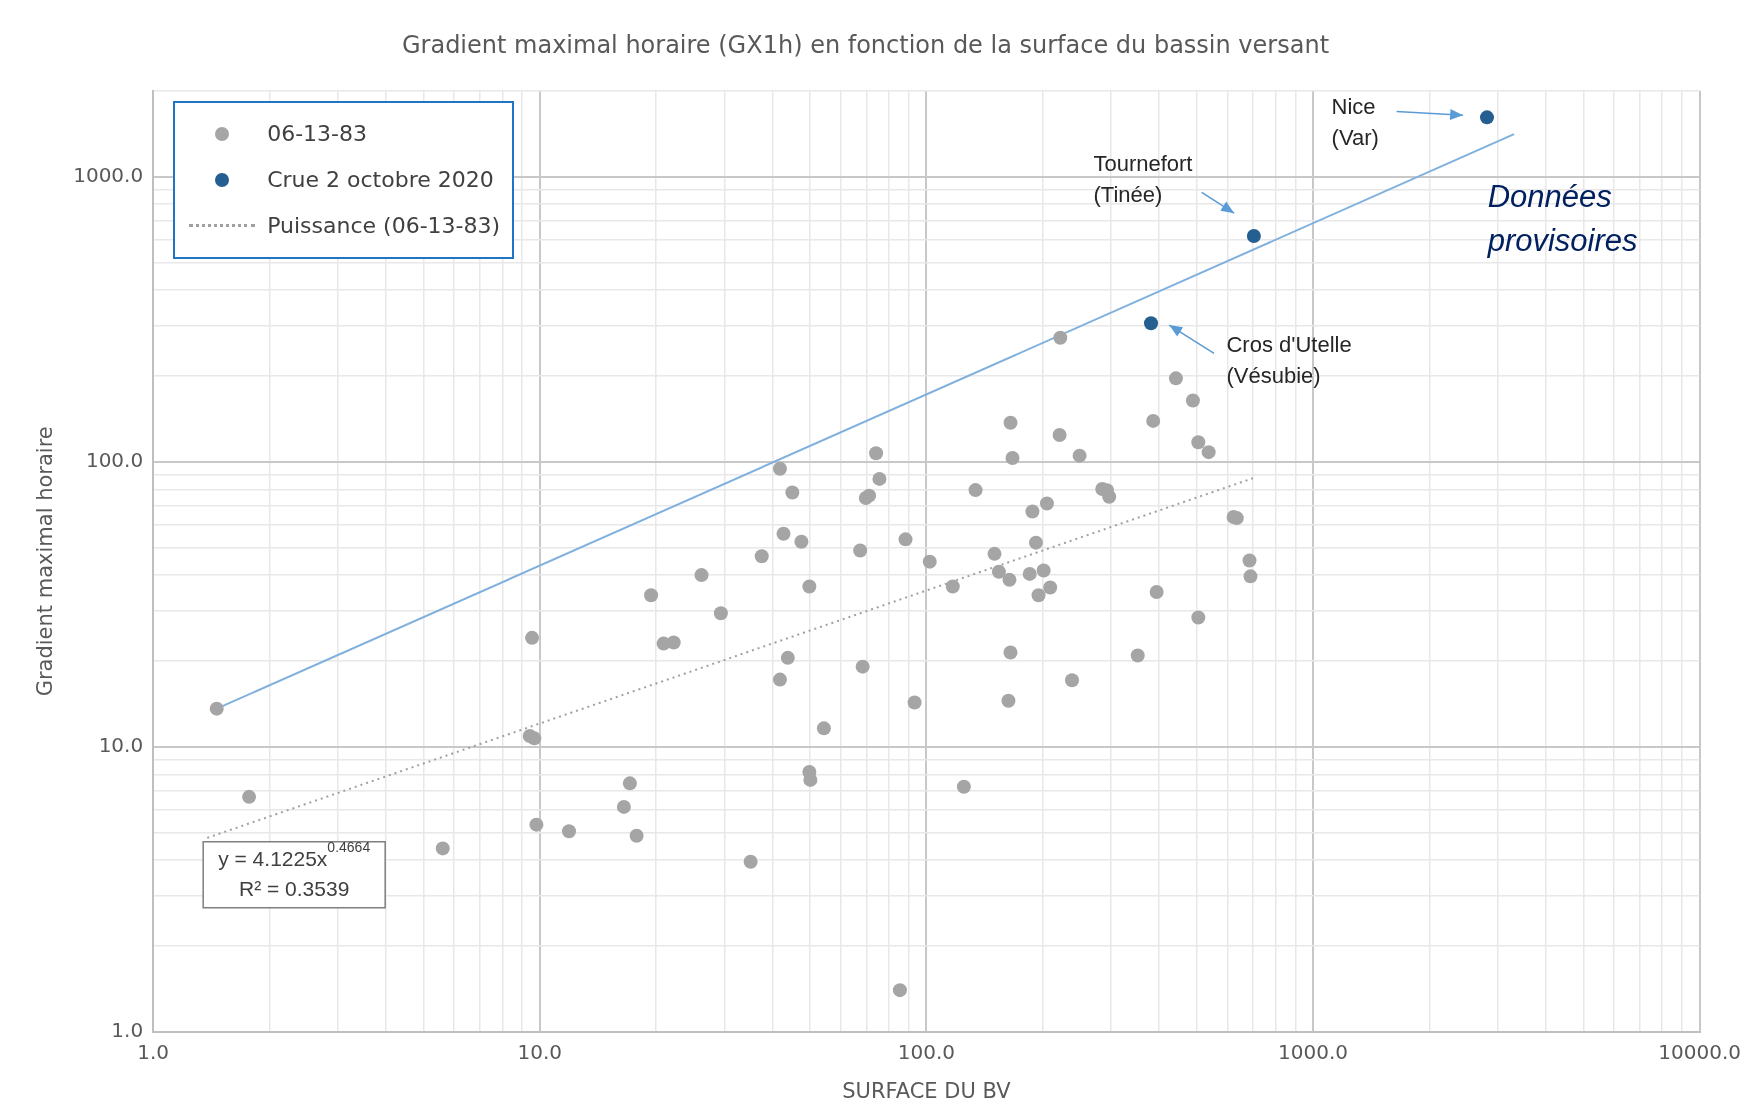 This screenshot has height=1119, width=1751. Describe the element at coordinates (1289, 359) in the screenshot. I see `annotation: Cros d'Utelle (Vésubie)` at that location.